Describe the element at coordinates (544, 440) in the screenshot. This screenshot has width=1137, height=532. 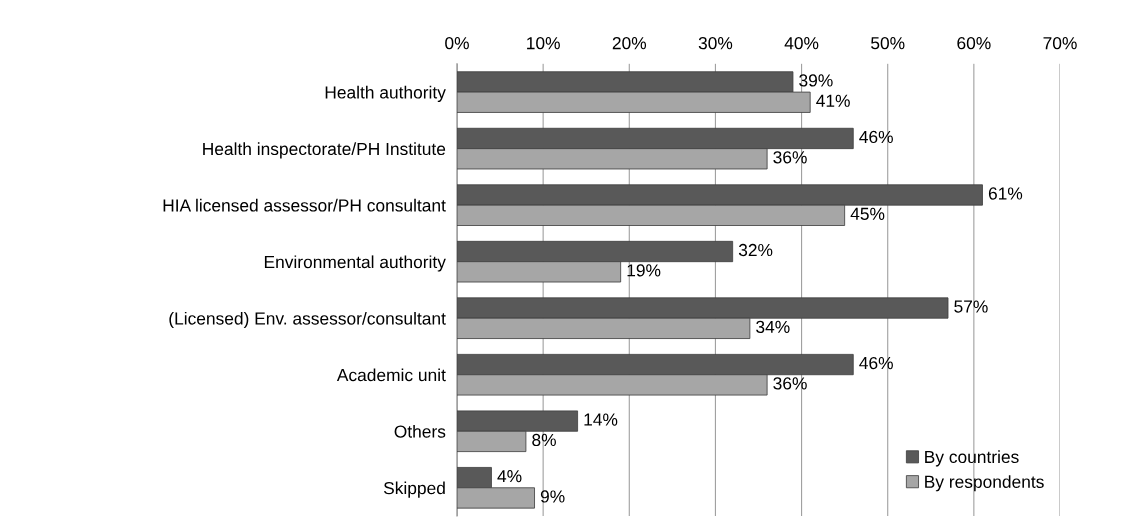
I see `data-label: 8%` at that location.